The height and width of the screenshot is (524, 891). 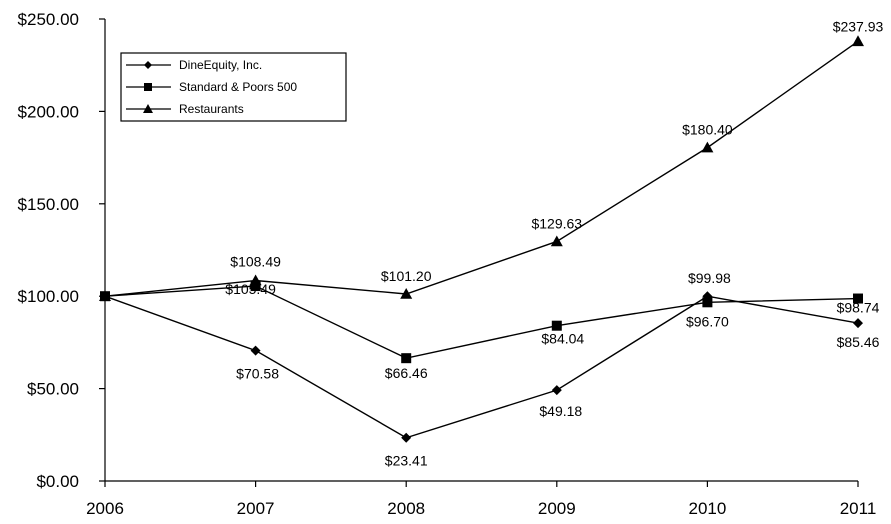 What do you see at coordinates (257, 374) in the screenshot?
I see `data-label: $70.58` at bounding box center [257, 374].